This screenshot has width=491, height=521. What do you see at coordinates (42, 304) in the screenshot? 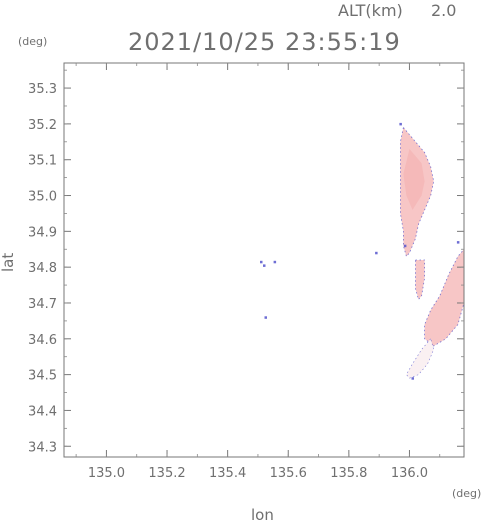
I see `y-tick-label-34.7: 34.7` at bounding box center [42, 304].